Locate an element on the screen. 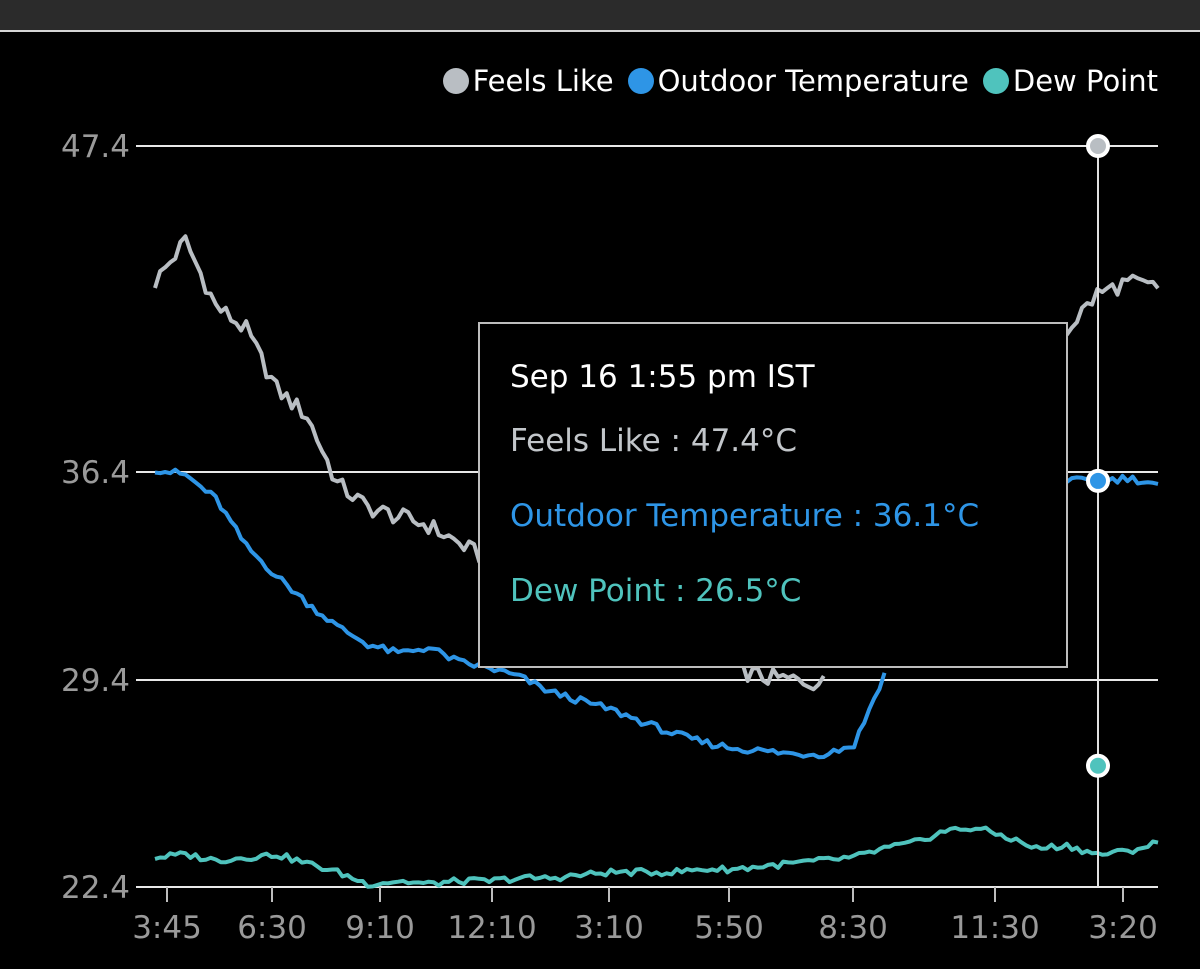 This screenshot has width=1200, height=969. y-tick-label: 22.4 is located at coordinates (95, 888).